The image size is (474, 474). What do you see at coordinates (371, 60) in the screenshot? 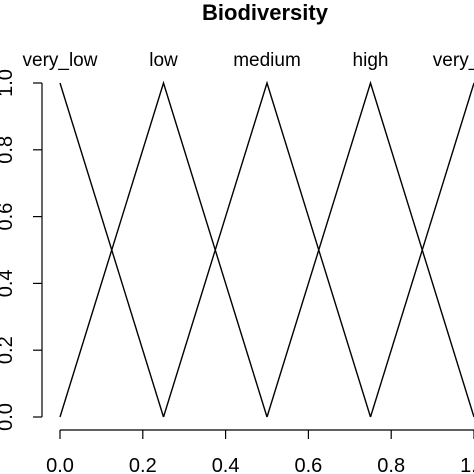
I see `series-label-high: high` at bounding box center [371, 60].